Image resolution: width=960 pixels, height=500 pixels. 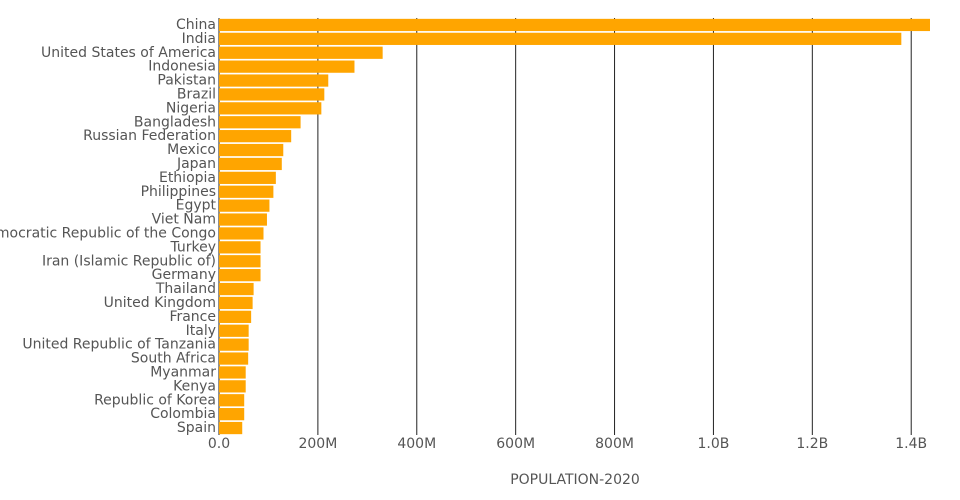 What do you see at coordinates (713, 444) in the screenshot?
I see `x-tick-label: 1.0B` at bounding box center [713, 444].